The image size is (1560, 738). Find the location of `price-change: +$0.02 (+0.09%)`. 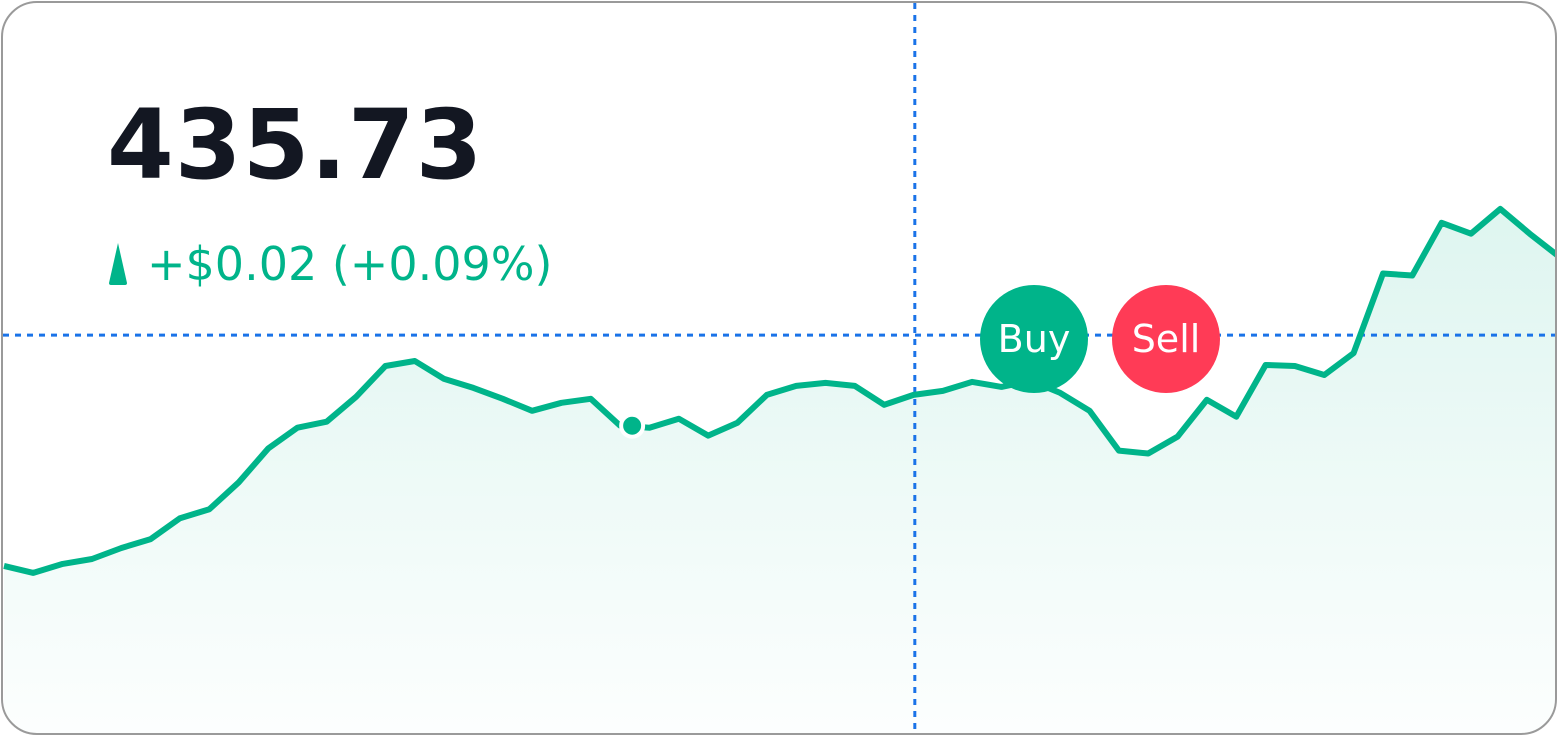

price-change: +$0.02 (+0.09%) is located at coordinates (329, 264).